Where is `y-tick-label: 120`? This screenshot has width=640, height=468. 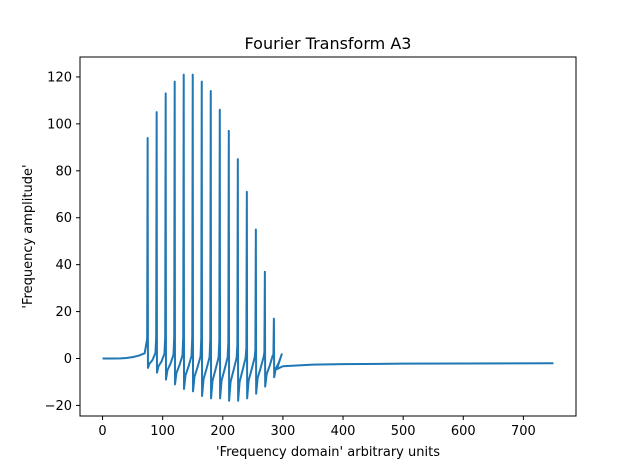
y-tick-label: 120 is located at coordinates (59, 77).